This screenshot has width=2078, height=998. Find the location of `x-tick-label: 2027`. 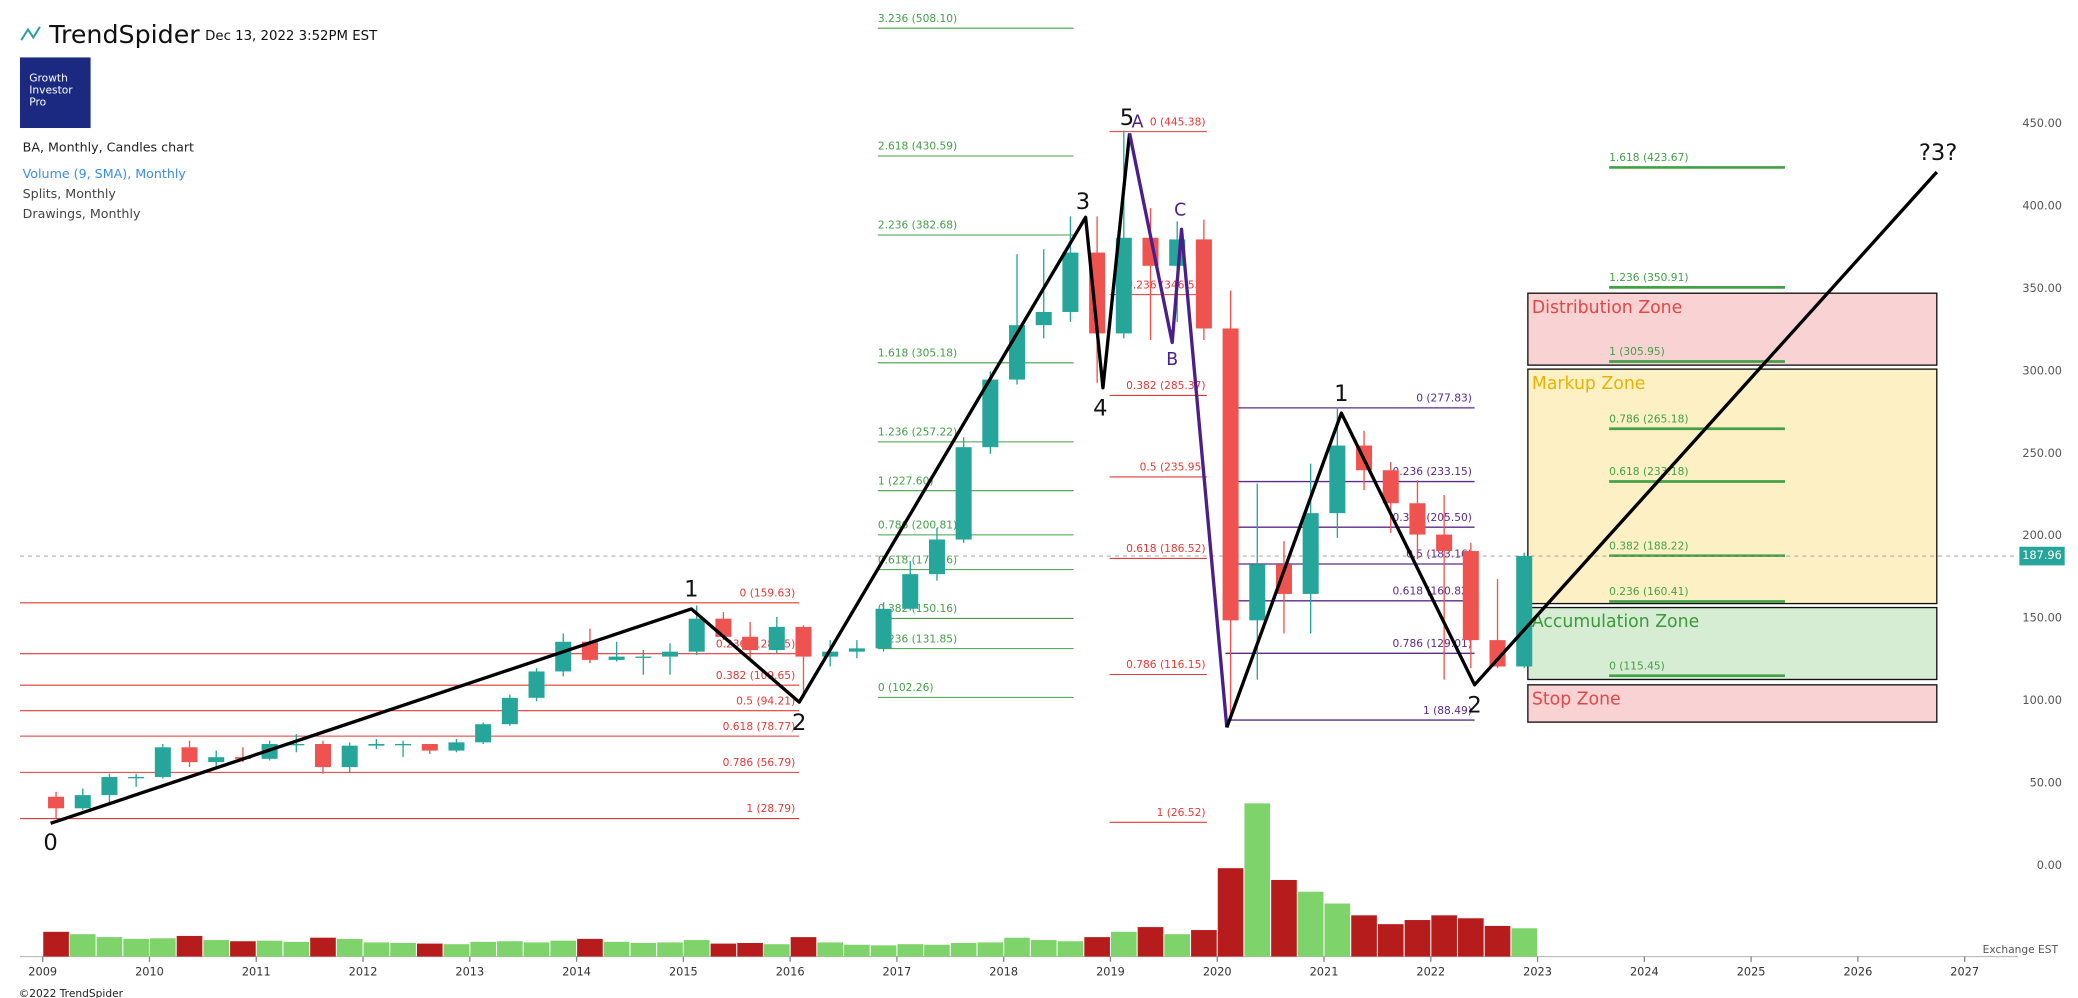

x-tick-label: 2027 is located at coordinates (1964, 972).